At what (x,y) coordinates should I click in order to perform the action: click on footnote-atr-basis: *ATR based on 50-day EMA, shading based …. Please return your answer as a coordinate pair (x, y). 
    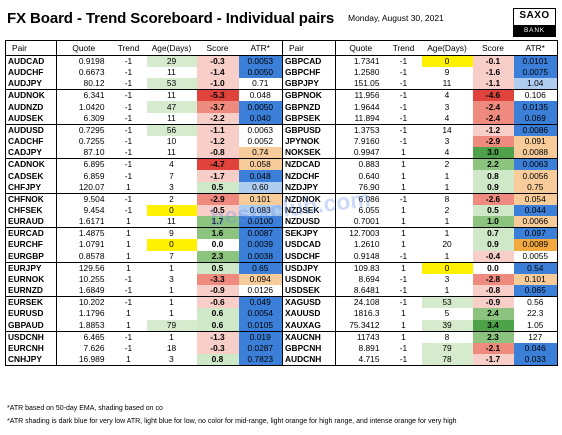
    Looking at the image, I should click on (85, 408).